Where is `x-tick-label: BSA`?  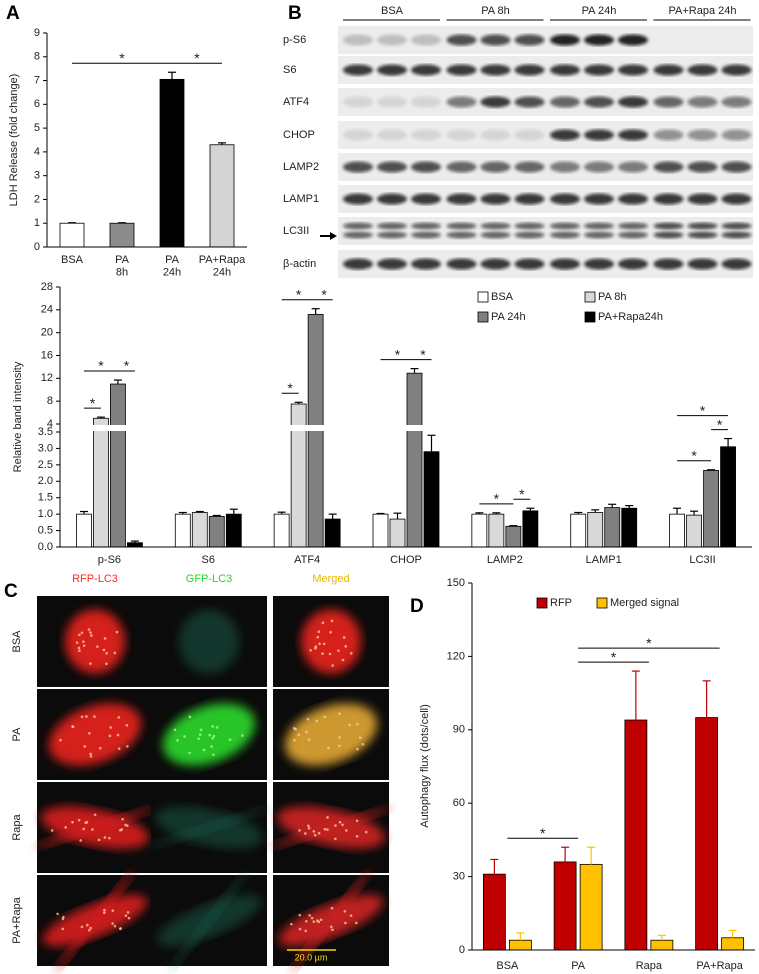 x-tick-label: BSA is located at coordinates (507, 966).